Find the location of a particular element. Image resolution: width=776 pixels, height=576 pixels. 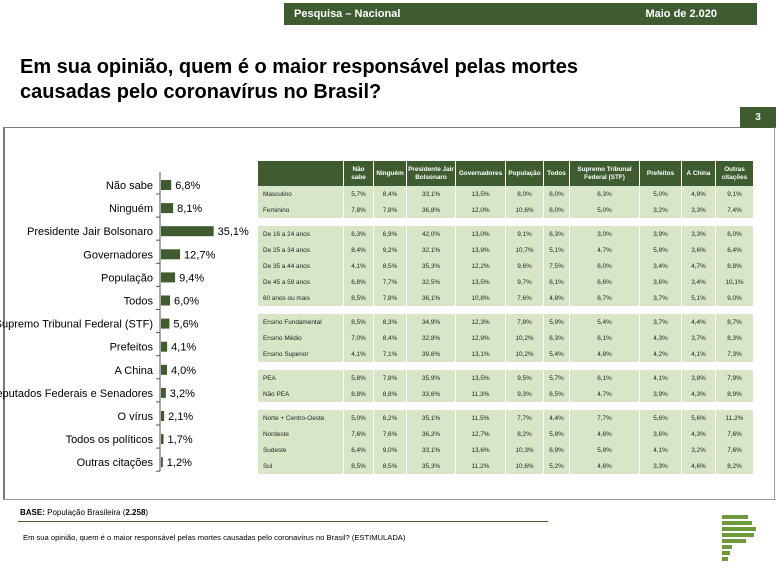

footer-divider is located at coordinates (283, 521).